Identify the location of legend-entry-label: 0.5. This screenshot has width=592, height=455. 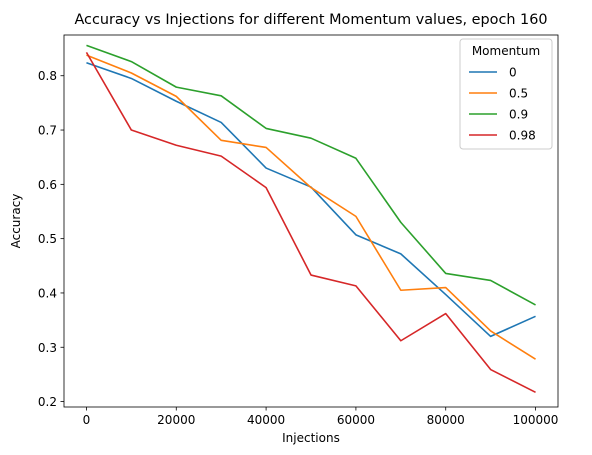
(518, 94).